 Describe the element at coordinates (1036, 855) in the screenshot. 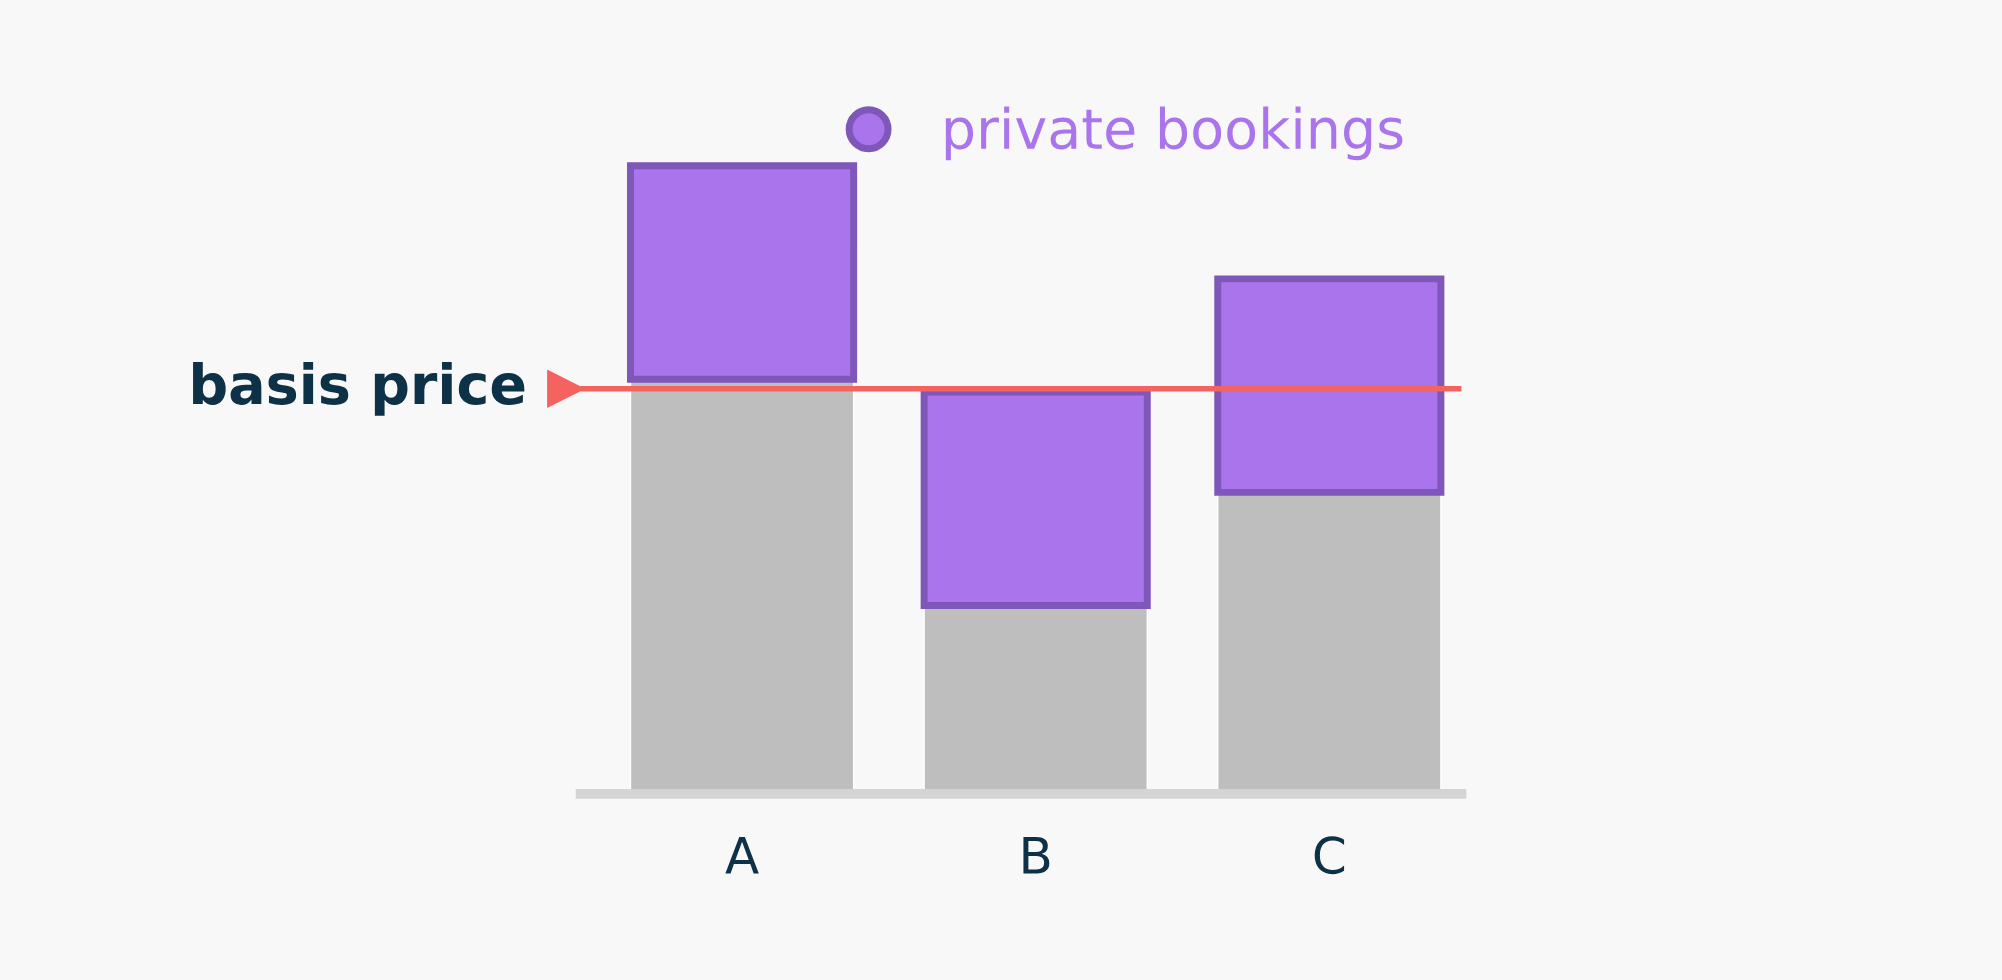

I see `x-tick-label: B` at that location.